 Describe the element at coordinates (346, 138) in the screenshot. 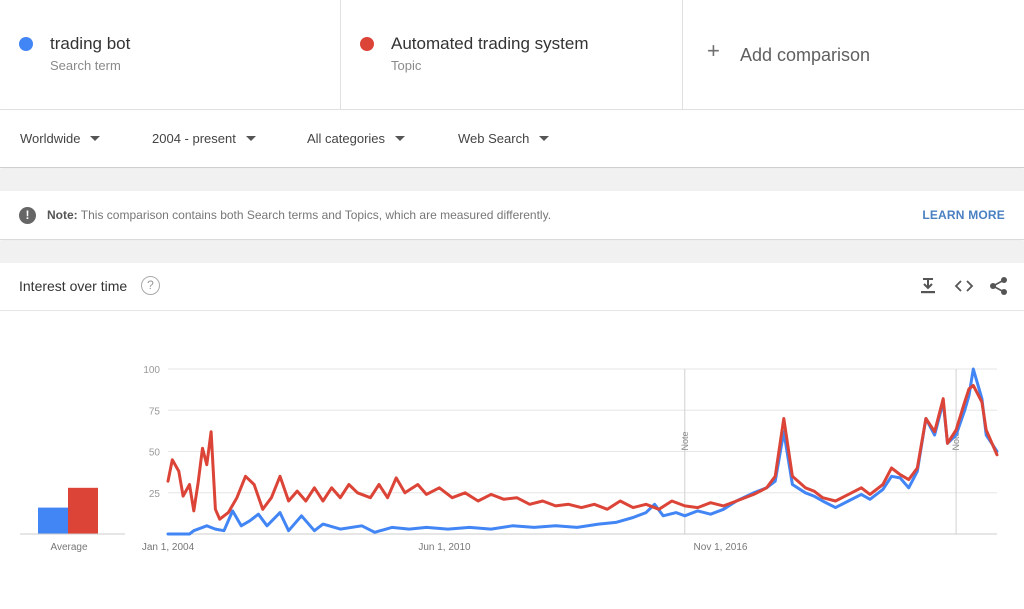

I see `category-label: All categories` at that location.